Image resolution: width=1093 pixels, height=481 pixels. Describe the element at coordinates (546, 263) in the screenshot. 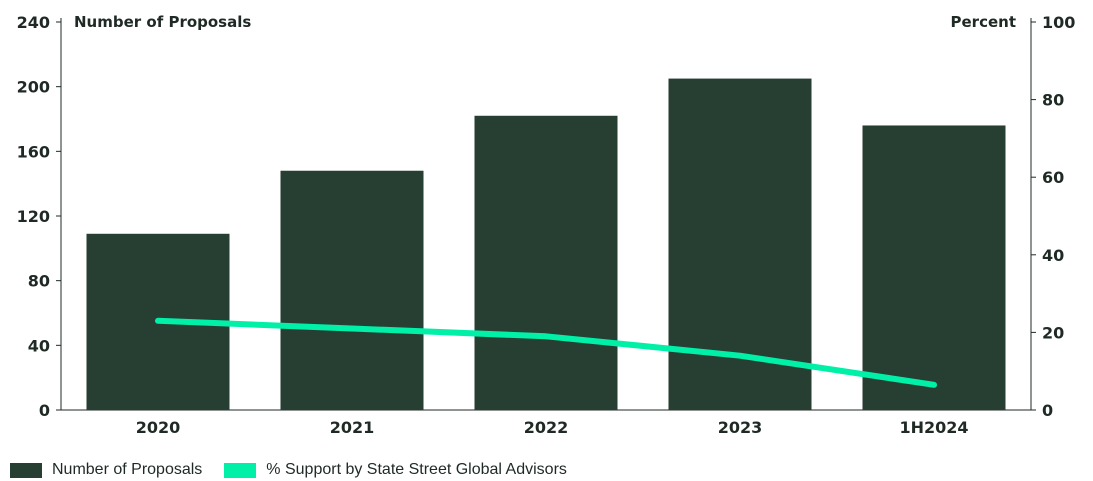

I see `bar-2022` at that location.